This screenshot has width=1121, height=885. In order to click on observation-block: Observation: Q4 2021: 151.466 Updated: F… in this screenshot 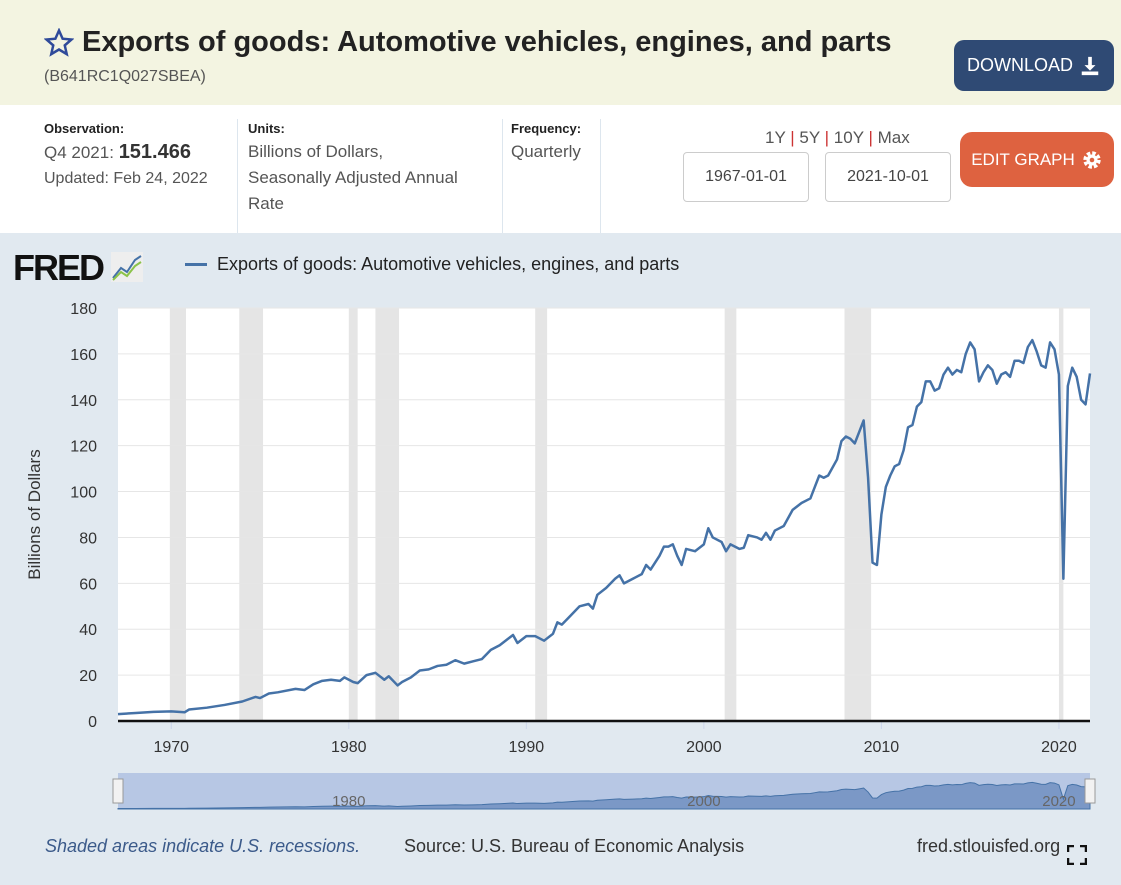, I will do `click(126, 176)`.